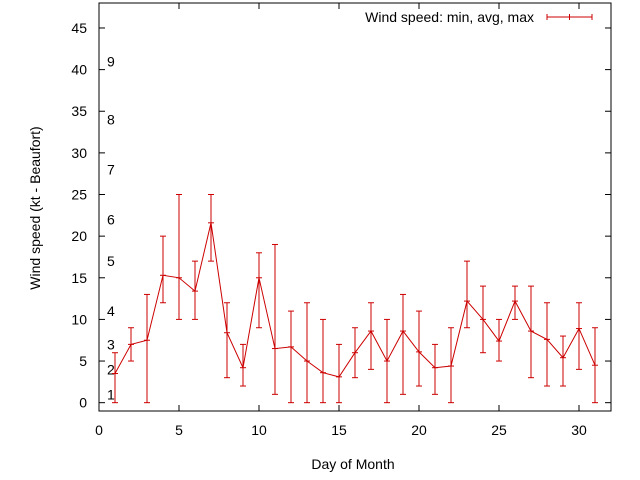 This screenshot has height=480, width=640. Describe the element at coordinates (79, 278) in the screenshot. I see `y-tick-label: 15` at that location.